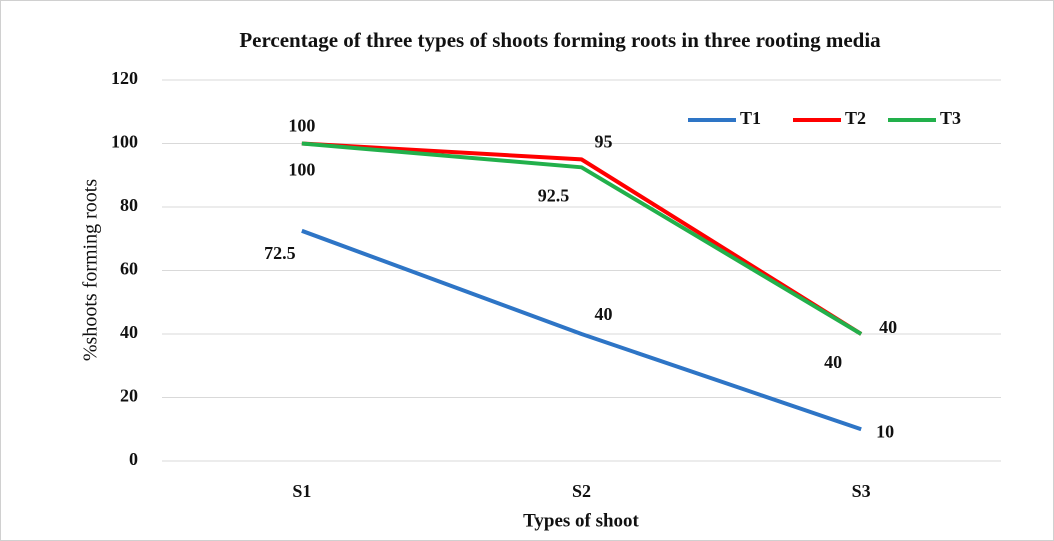  I want to click on data-label: 10, so click(885, 431).